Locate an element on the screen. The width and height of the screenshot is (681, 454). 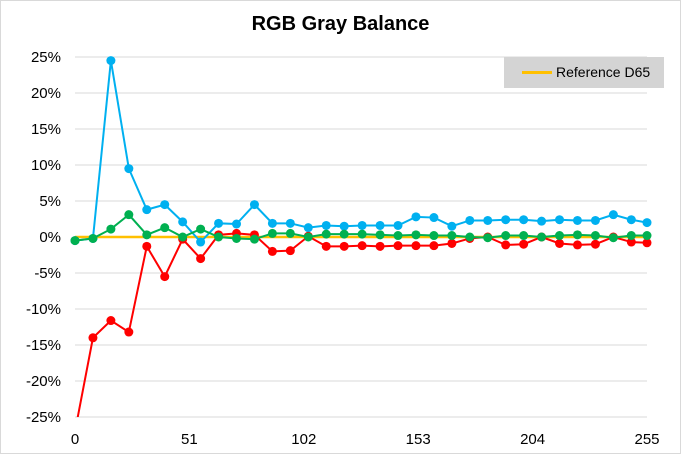
legend: Reference D65 is located at coordinates (584, 72).